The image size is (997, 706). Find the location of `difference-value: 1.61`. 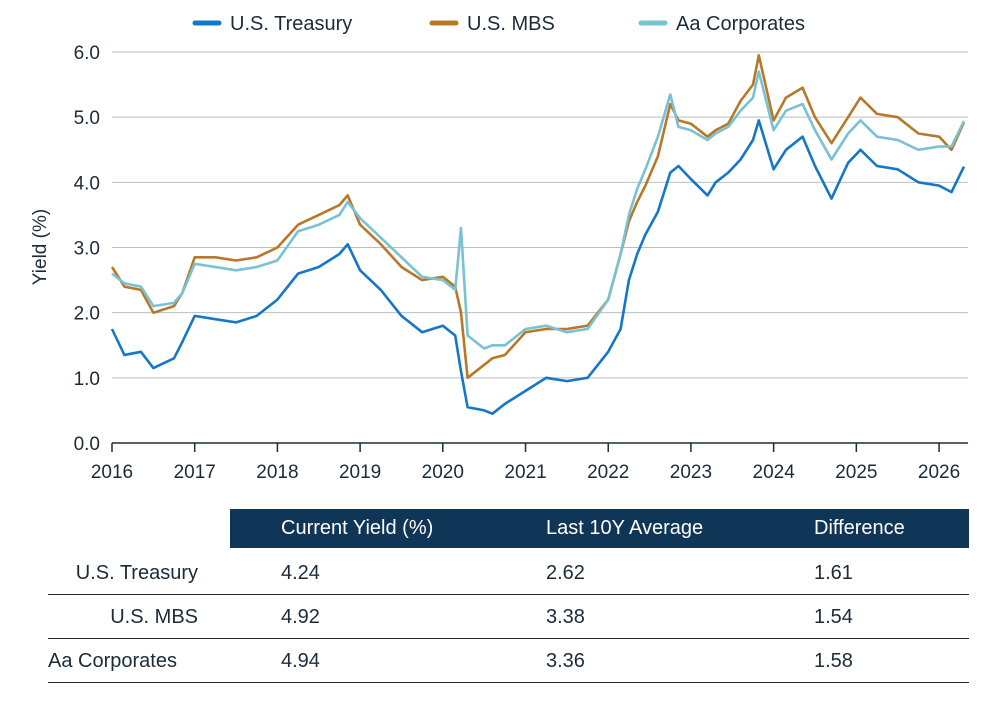

difference-value: 1.61 is located at coordinates (833, 573).